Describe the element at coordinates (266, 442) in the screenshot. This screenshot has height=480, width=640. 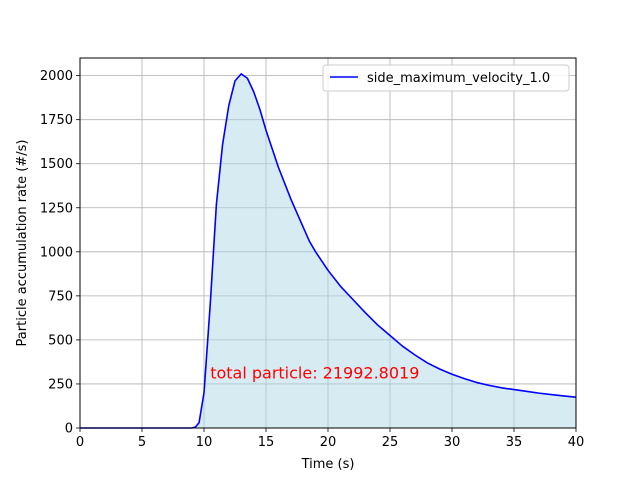
I see `x-tick-label: 15` at that location.